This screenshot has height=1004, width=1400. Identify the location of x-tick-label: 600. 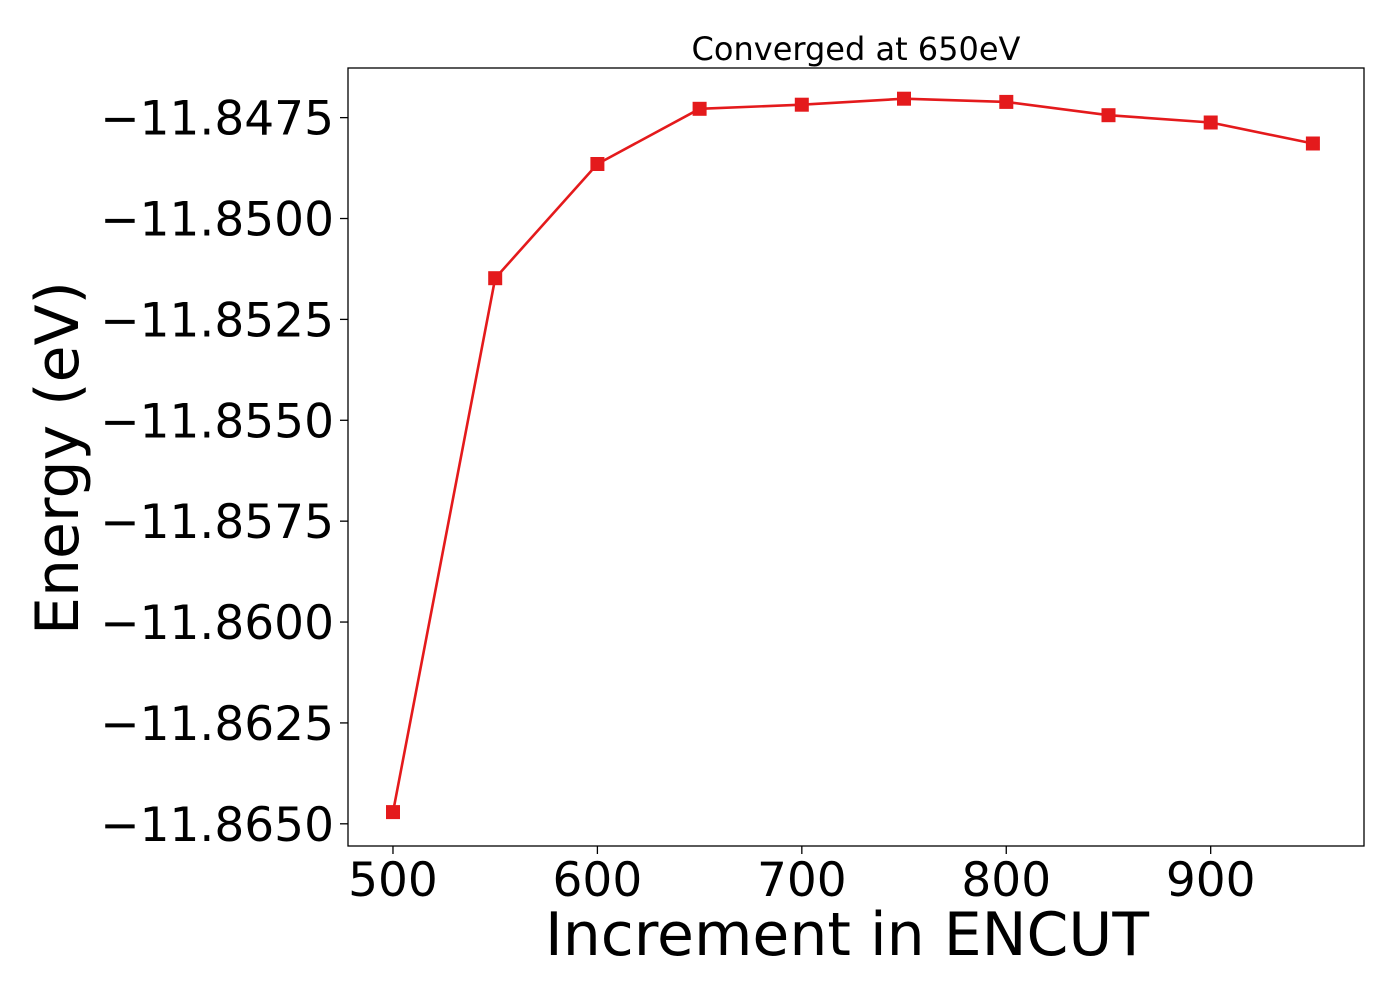
(598, 880).